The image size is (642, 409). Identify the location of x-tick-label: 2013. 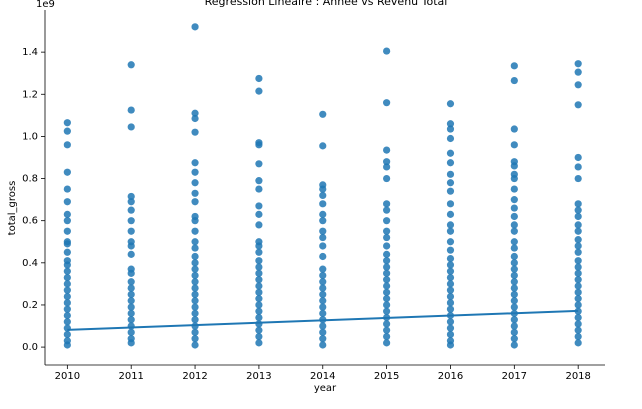
(258, 376).